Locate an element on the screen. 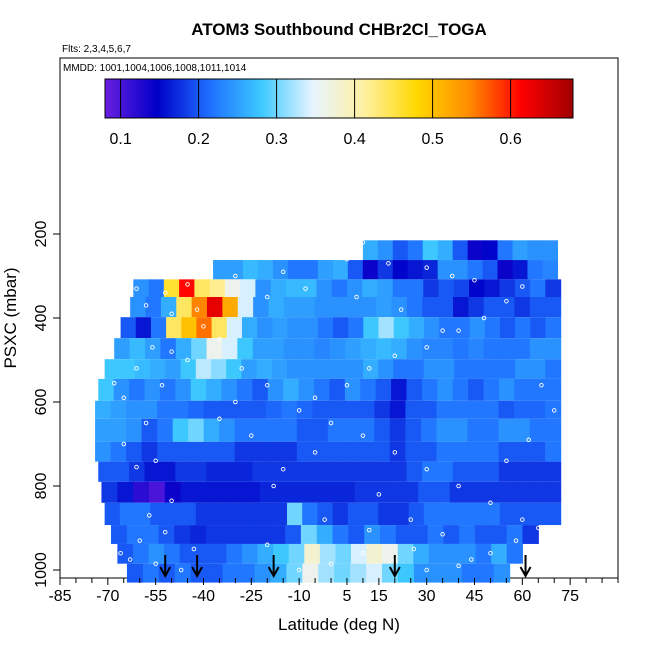 This screenshot has height=650, width=650. flight-arrow is located at coordinates (197, 567).